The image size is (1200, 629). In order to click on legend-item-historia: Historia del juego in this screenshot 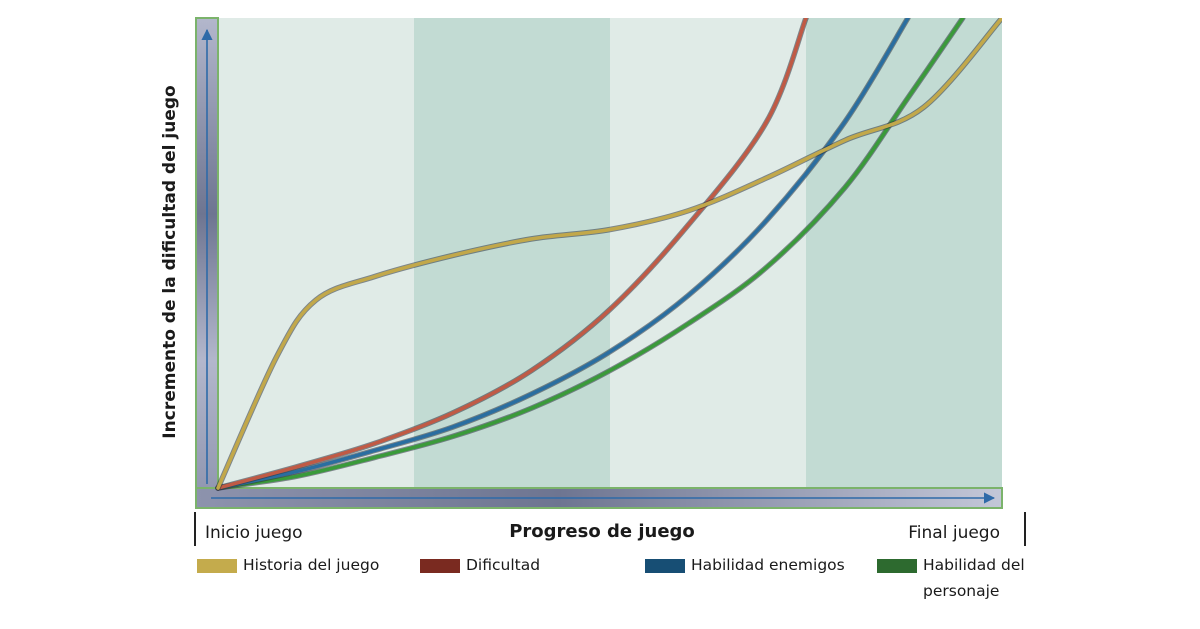, I will do `click(288, 567)`.